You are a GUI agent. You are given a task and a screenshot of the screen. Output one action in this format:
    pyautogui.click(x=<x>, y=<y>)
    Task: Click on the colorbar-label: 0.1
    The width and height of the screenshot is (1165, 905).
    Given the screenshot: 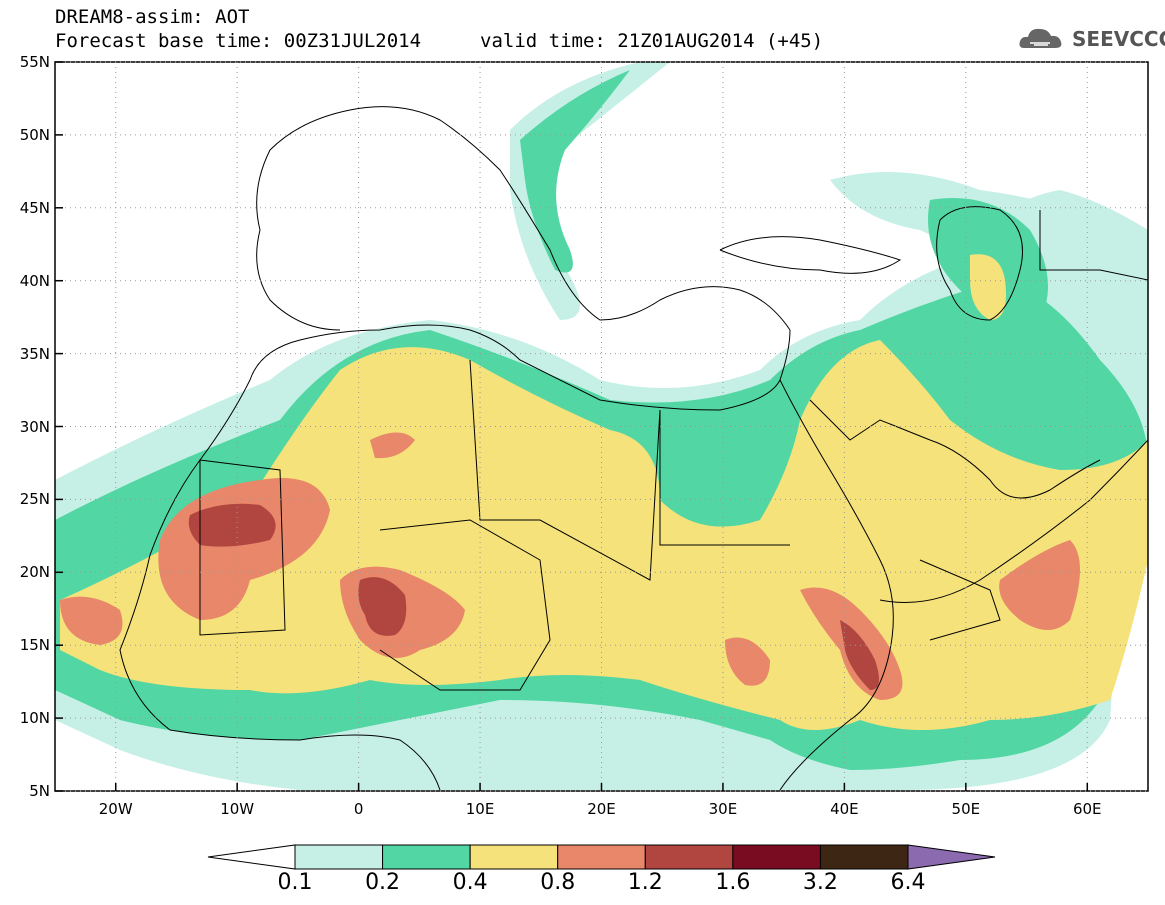 What is the action you would take?
    pyautogui.click(x=295, y=882)
    